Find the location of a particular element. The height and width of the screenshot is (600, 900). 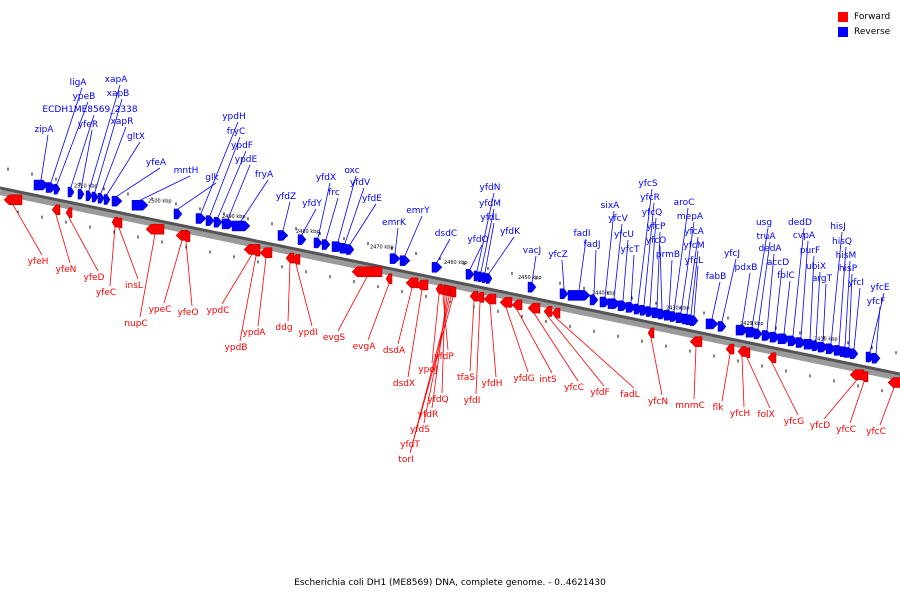

legend-item-reverse: Reverse is located at coordinates (864, 31).